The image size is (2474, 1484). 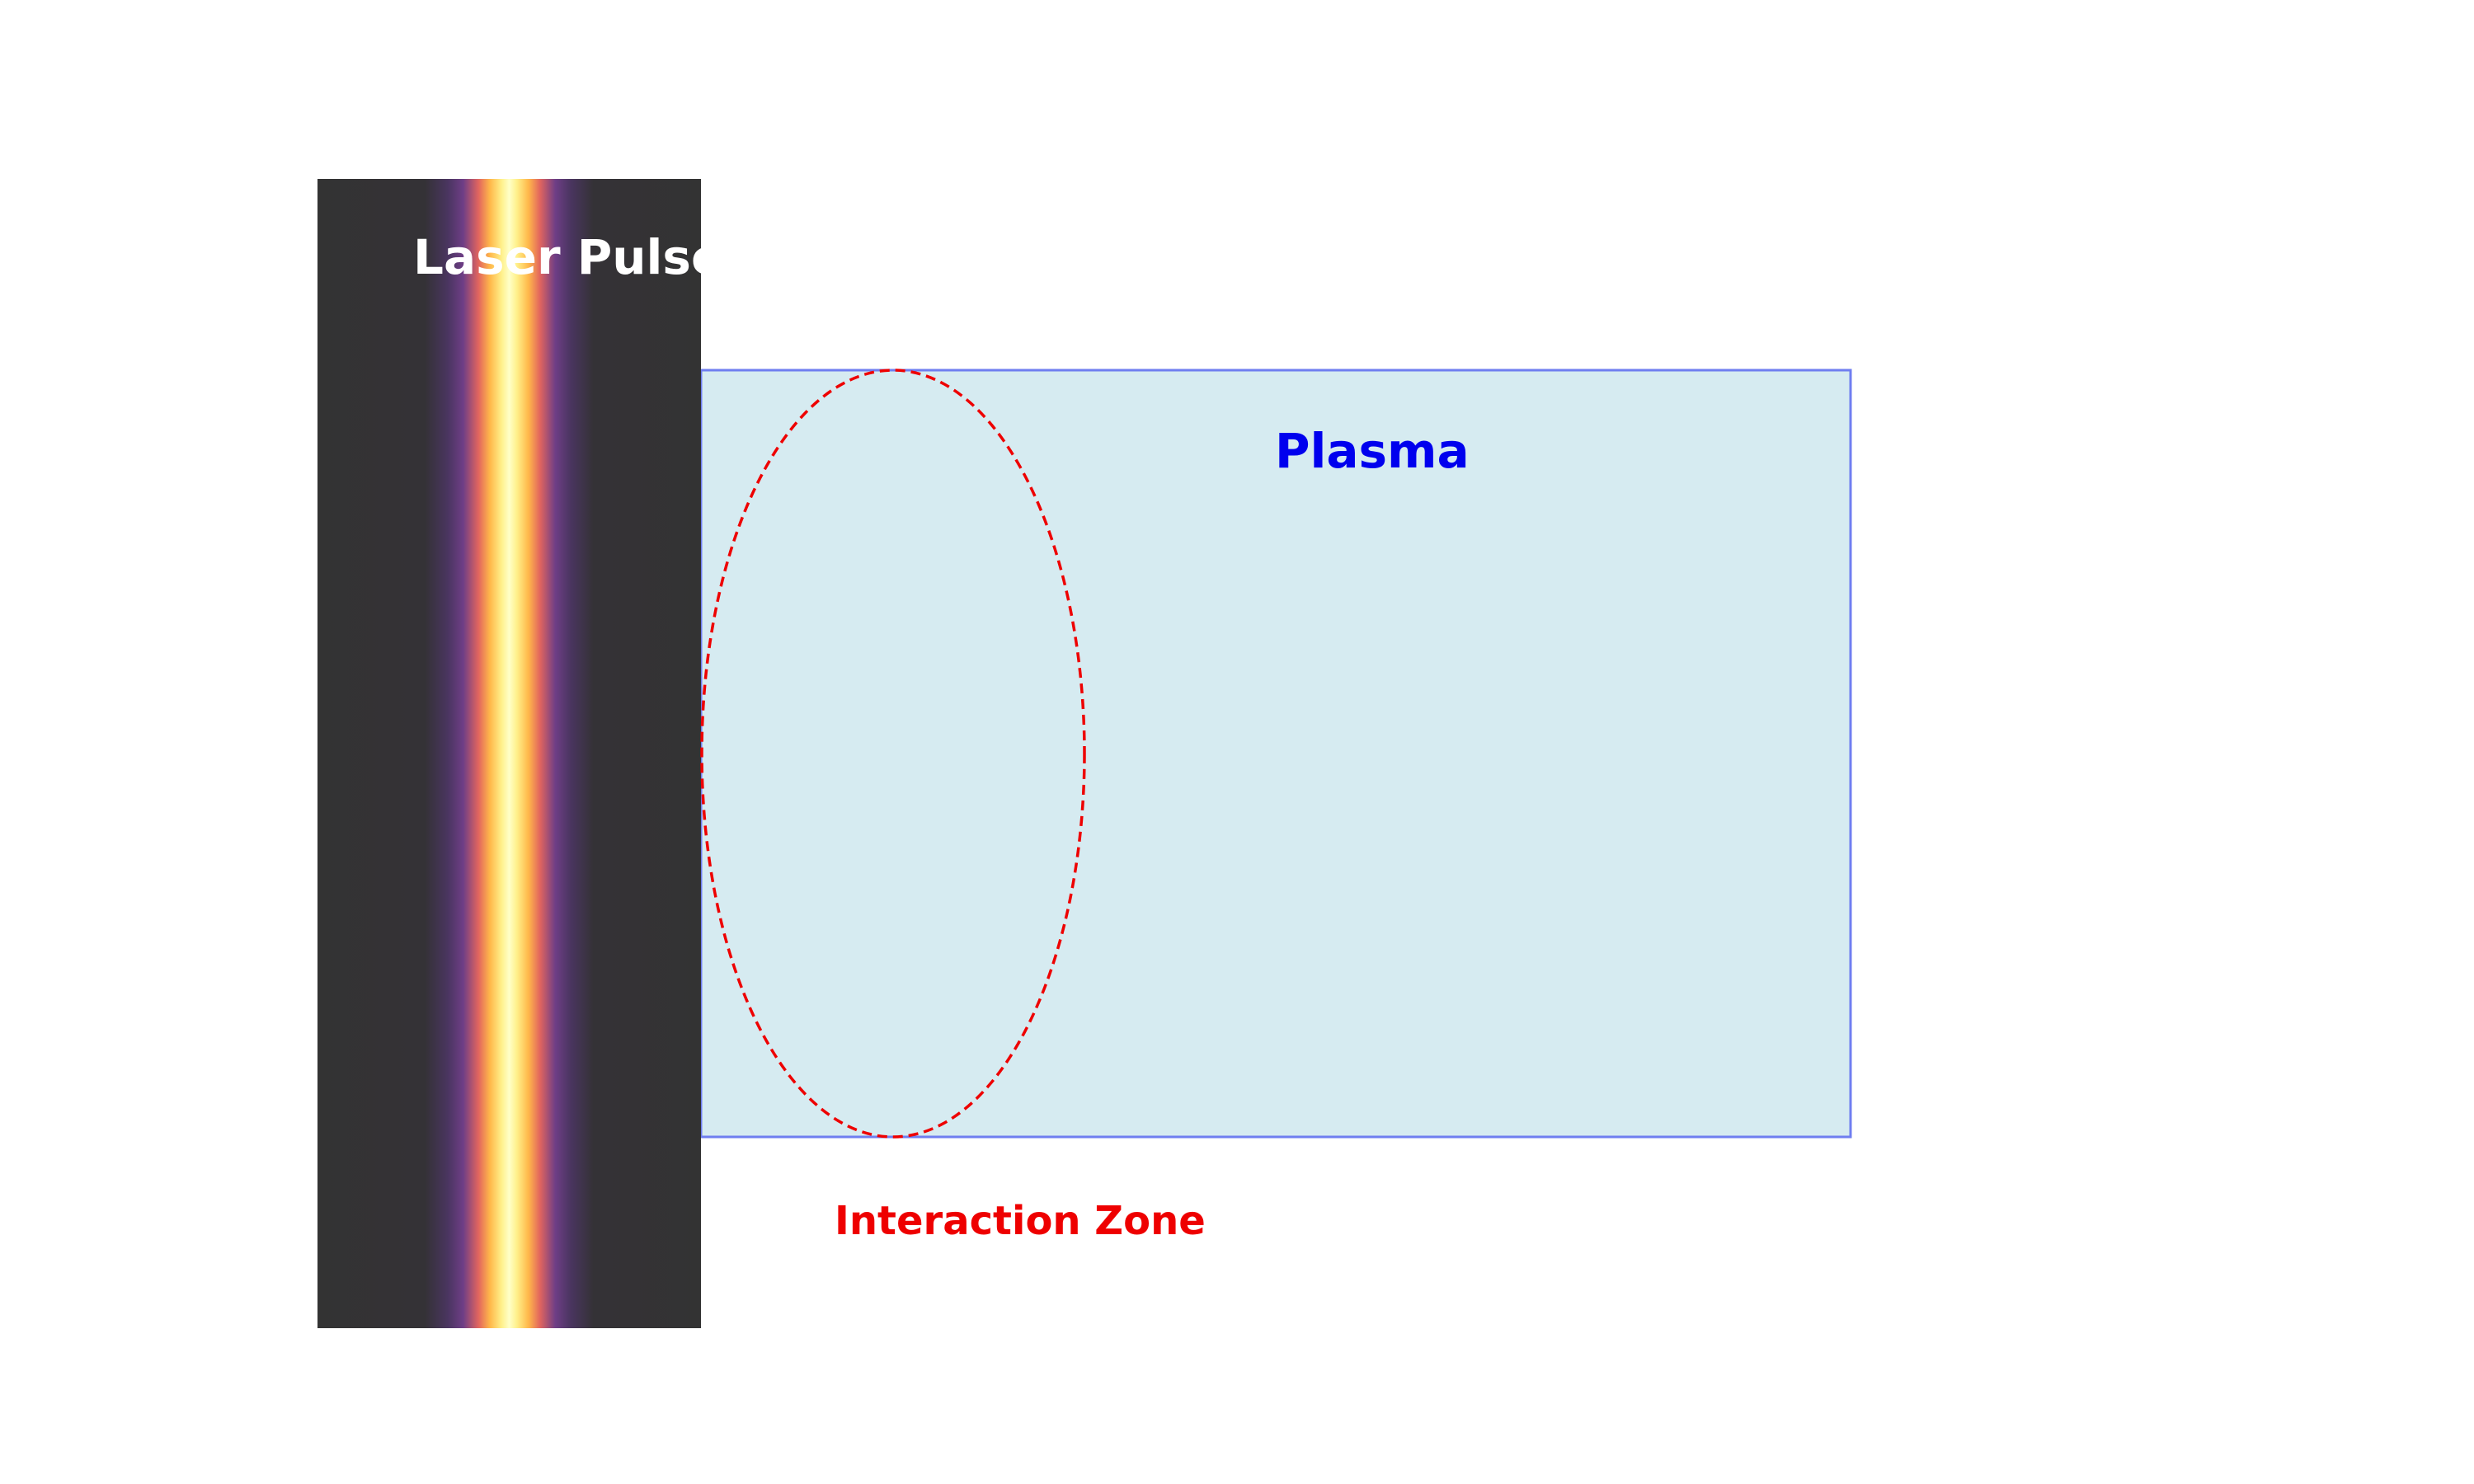 I want to click on laser-pulse-panel: Laser Pulse, so click(x=509, y=753).